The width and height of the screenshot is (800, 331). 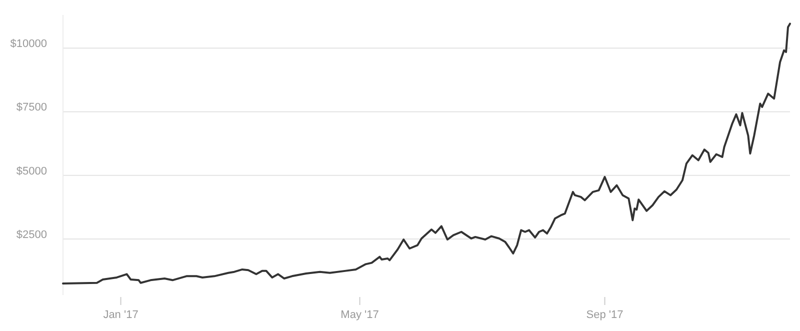 What do you see at coordinates (605, 315) in the screenshot?
I see `x-tick-label: Sep '17` at bounding box center [605, 315].